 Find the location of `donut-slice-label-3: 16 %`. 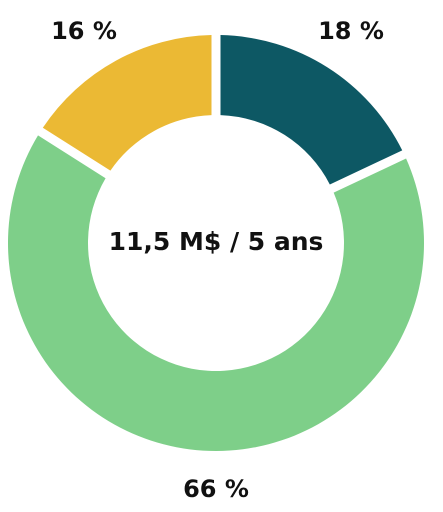

donut-slice-label-3: 16 % is located at coordinates (84, 31).